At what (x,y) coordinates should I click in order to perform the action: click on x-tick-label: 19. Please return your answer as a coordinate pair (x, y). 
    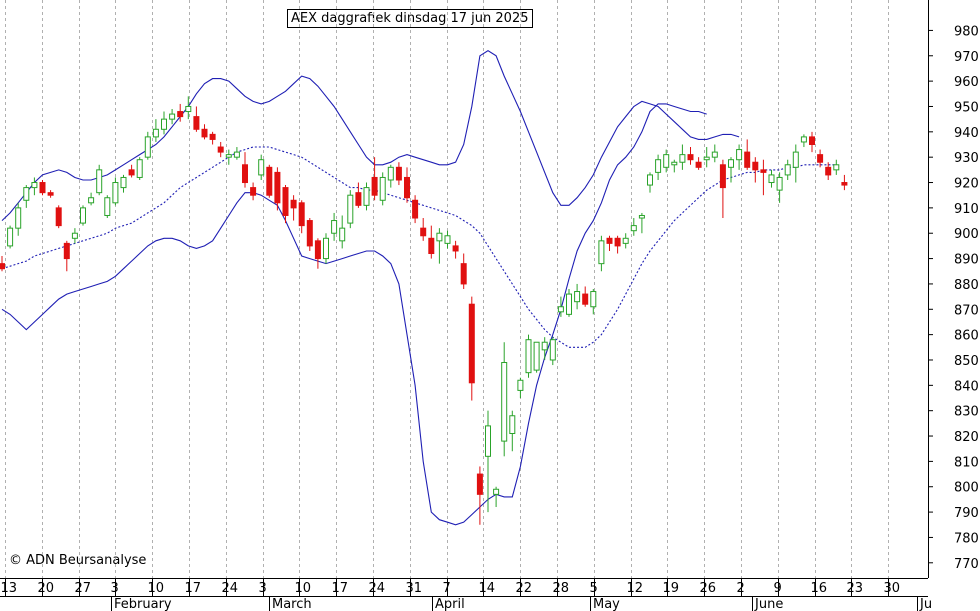
    Looking at the image, I should click on (671, 588).